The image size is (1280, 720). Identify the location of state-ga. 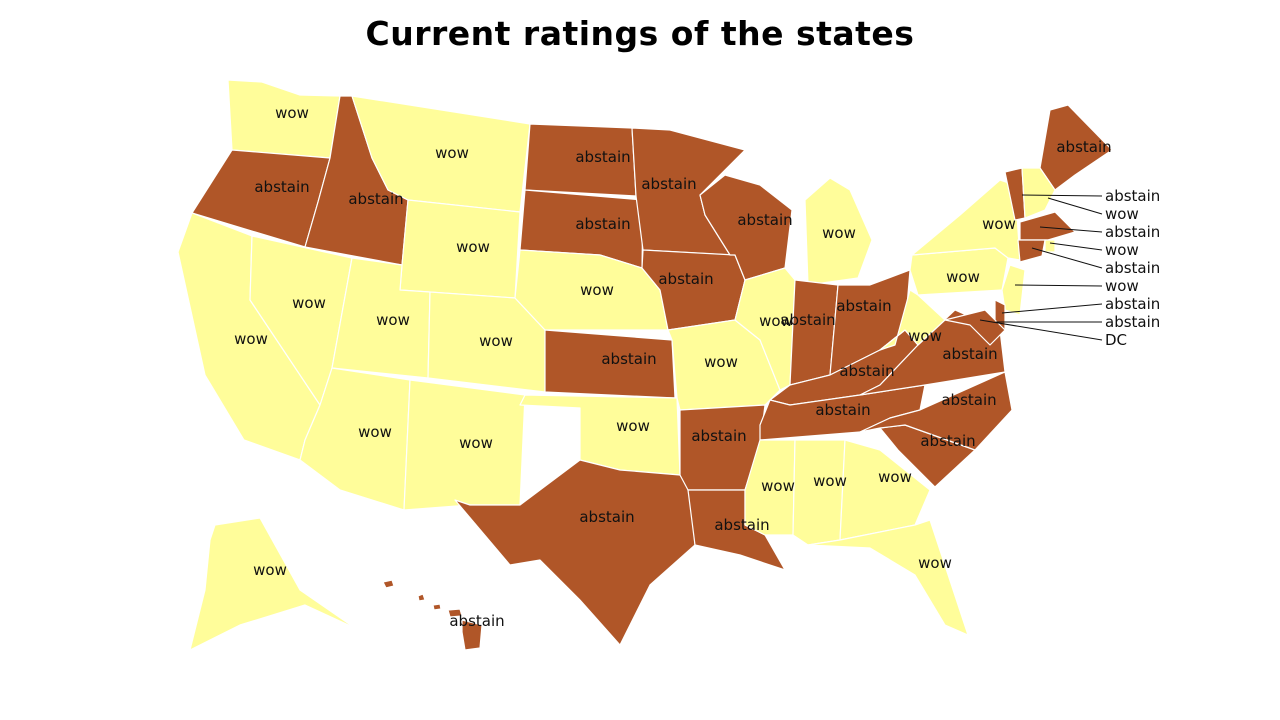
(885, 490).